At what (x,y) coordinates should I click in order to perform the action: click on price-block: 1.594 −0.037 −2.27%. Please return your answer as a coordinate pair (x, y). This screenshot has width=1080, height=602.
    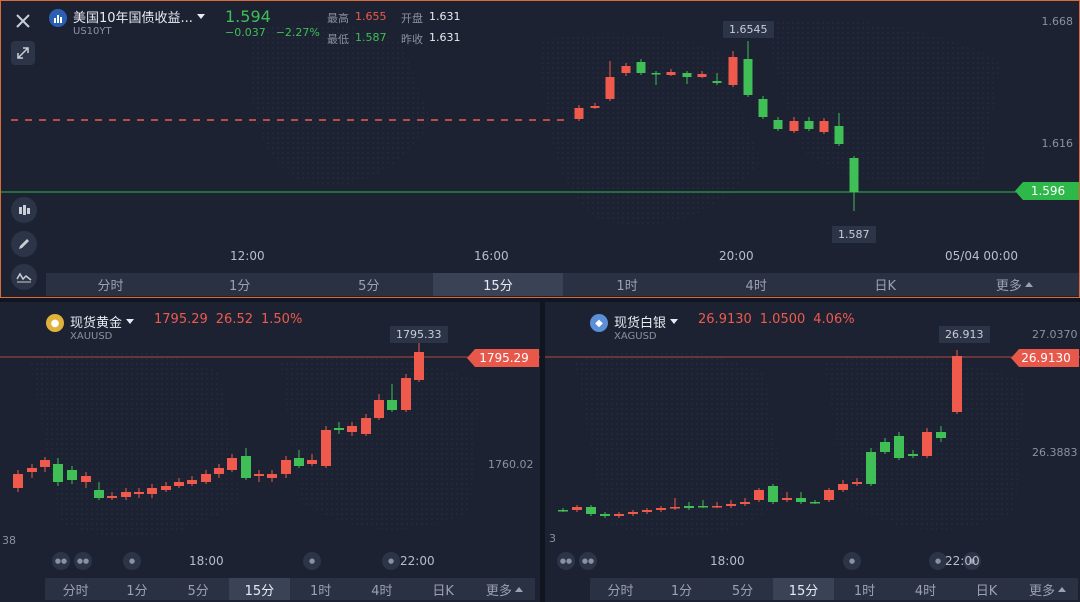
    Looking at the image, I should click on (272, 23).